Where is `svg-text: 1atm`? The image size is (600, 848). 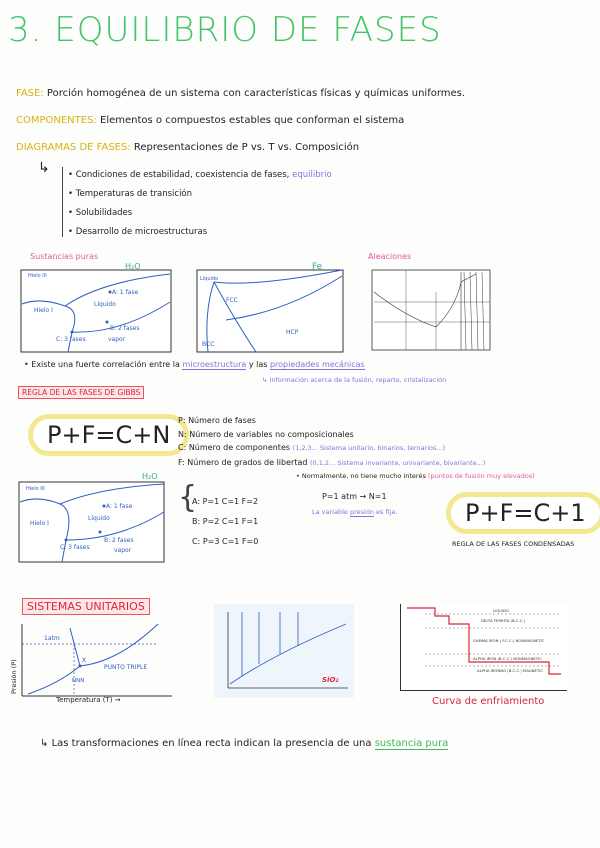
svg-text: 1atm is located at coordinates (52, 638).